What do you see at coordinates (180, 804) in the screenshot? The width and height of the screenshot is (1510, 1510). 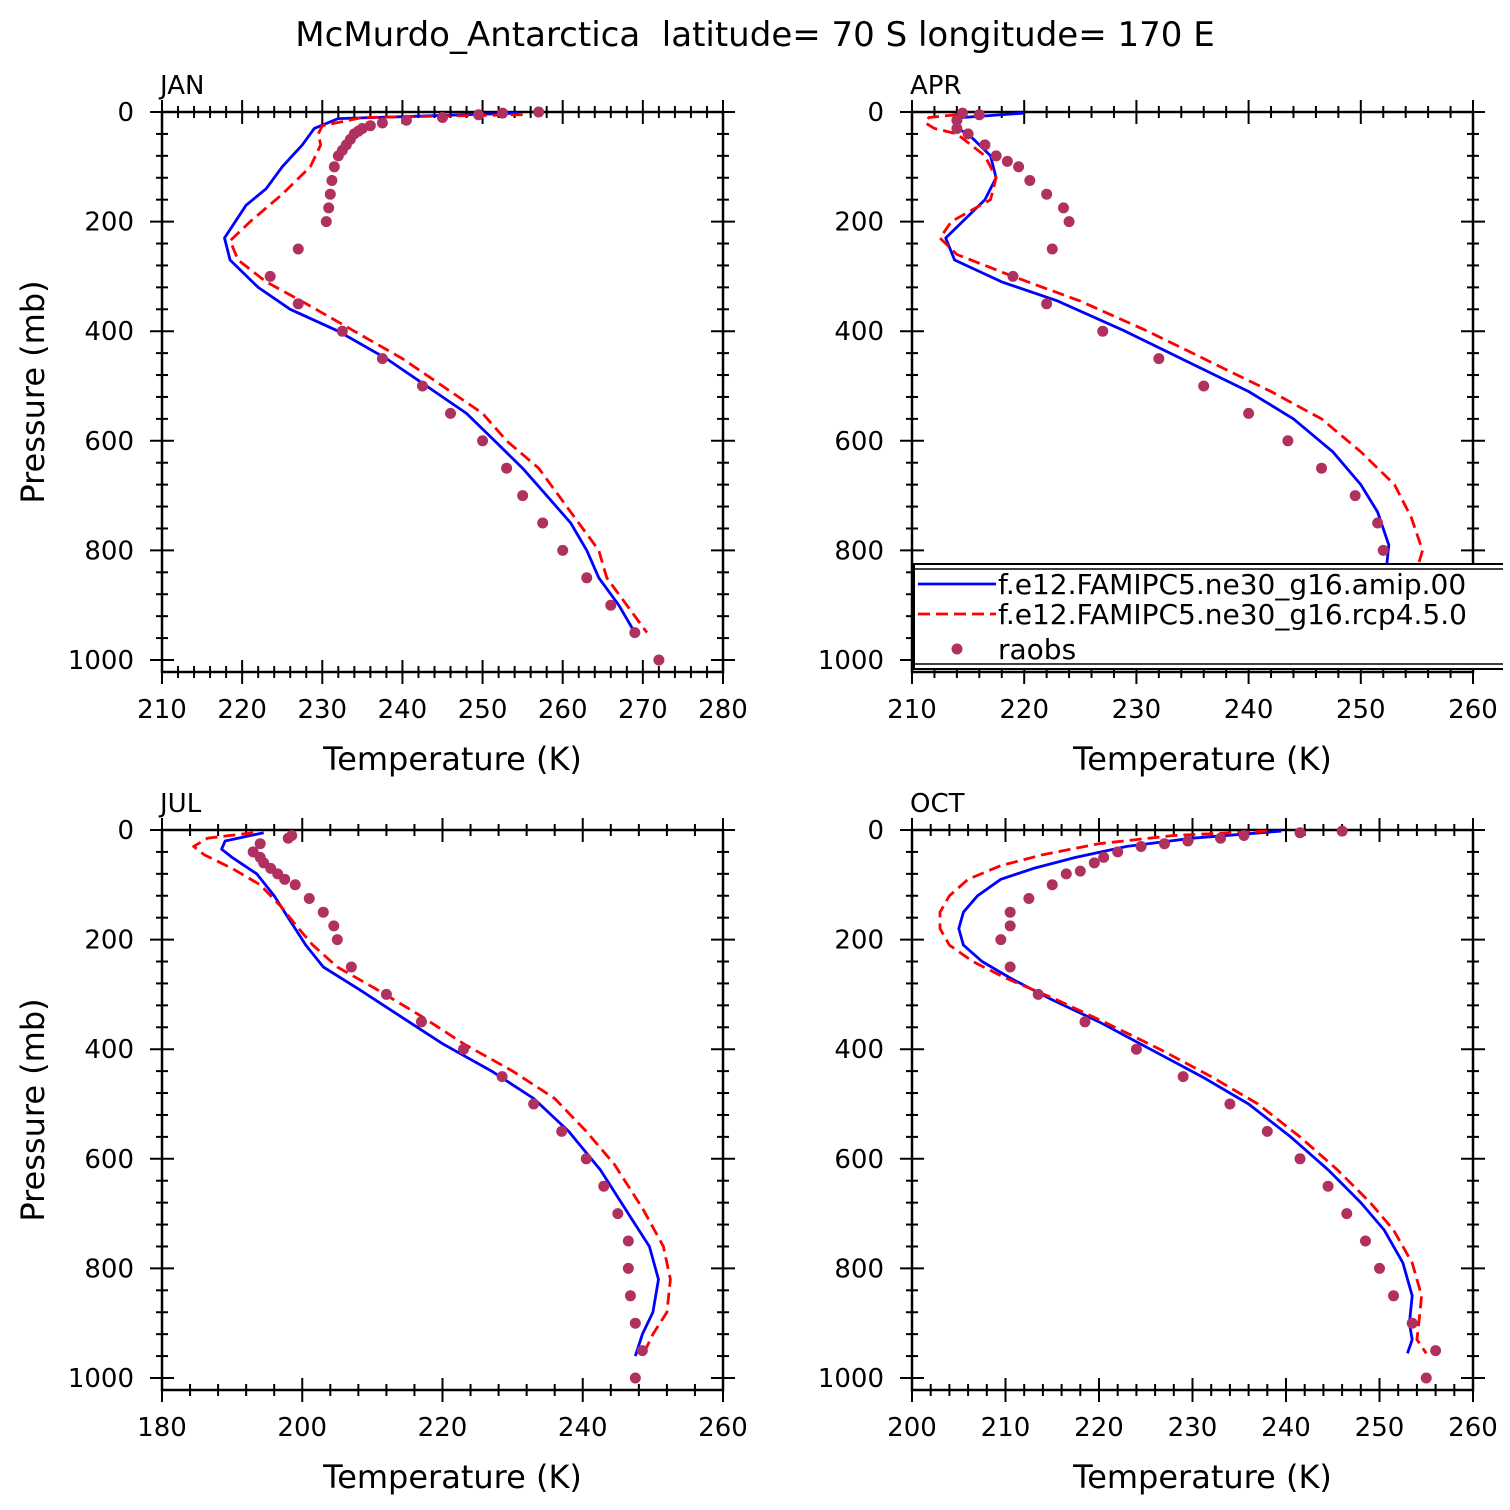 I see `panel-title: JUL` at bounding box center [180, 804].